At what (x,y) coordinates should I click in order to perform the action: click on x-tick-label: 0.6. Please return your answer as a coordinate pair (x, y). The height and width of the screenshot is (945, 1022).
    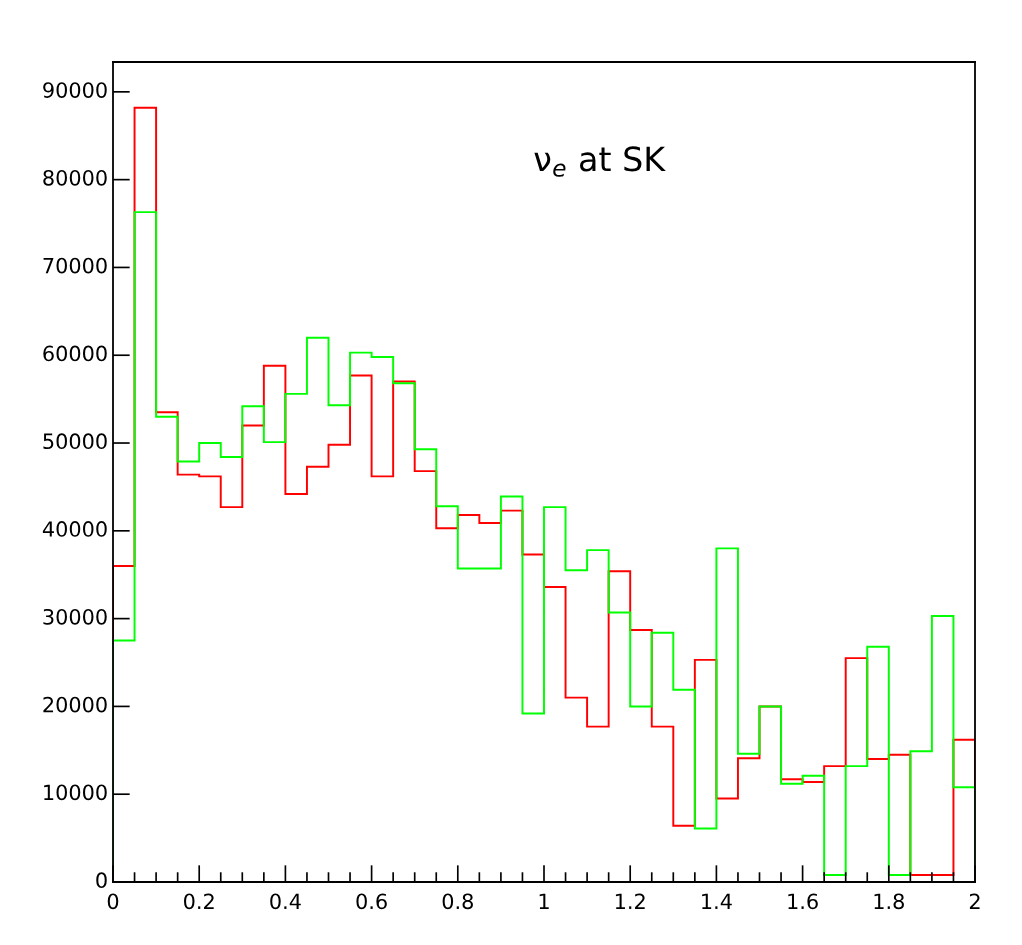
    Looking at the image, I should click on (371, 901).